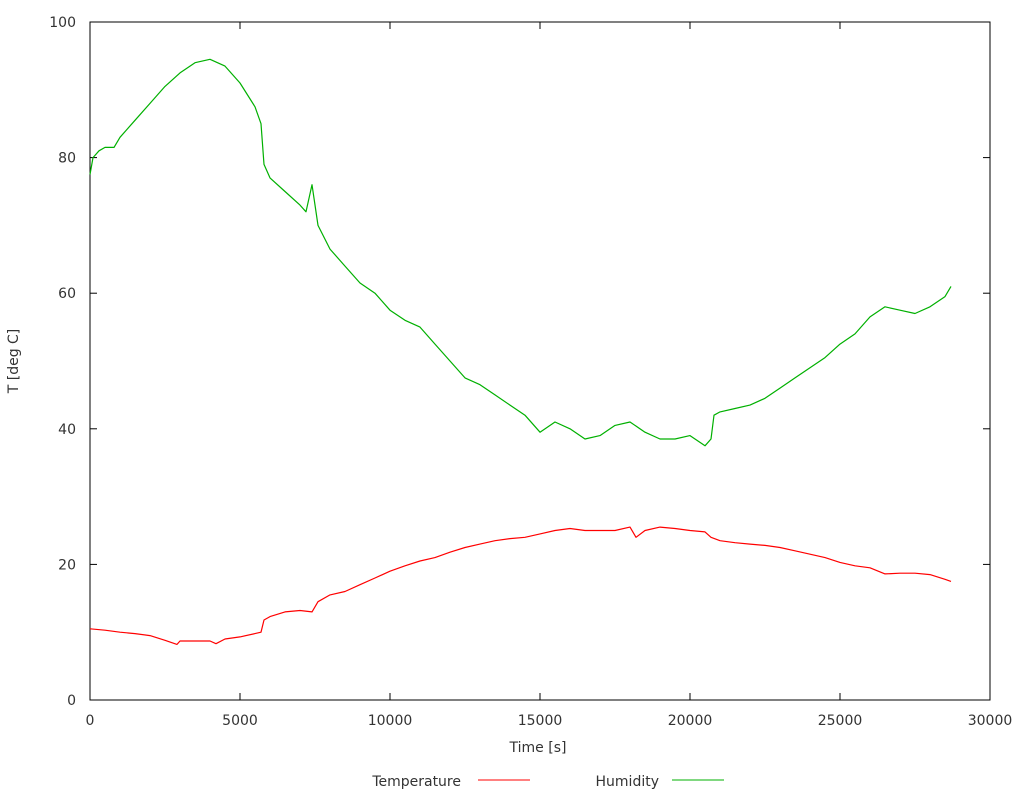 This screenshot has width=1024, height=800. Describe the element at coordinates (14, 362) in the screenshot. I see `y-axis-label: T [deg C]` at that location.